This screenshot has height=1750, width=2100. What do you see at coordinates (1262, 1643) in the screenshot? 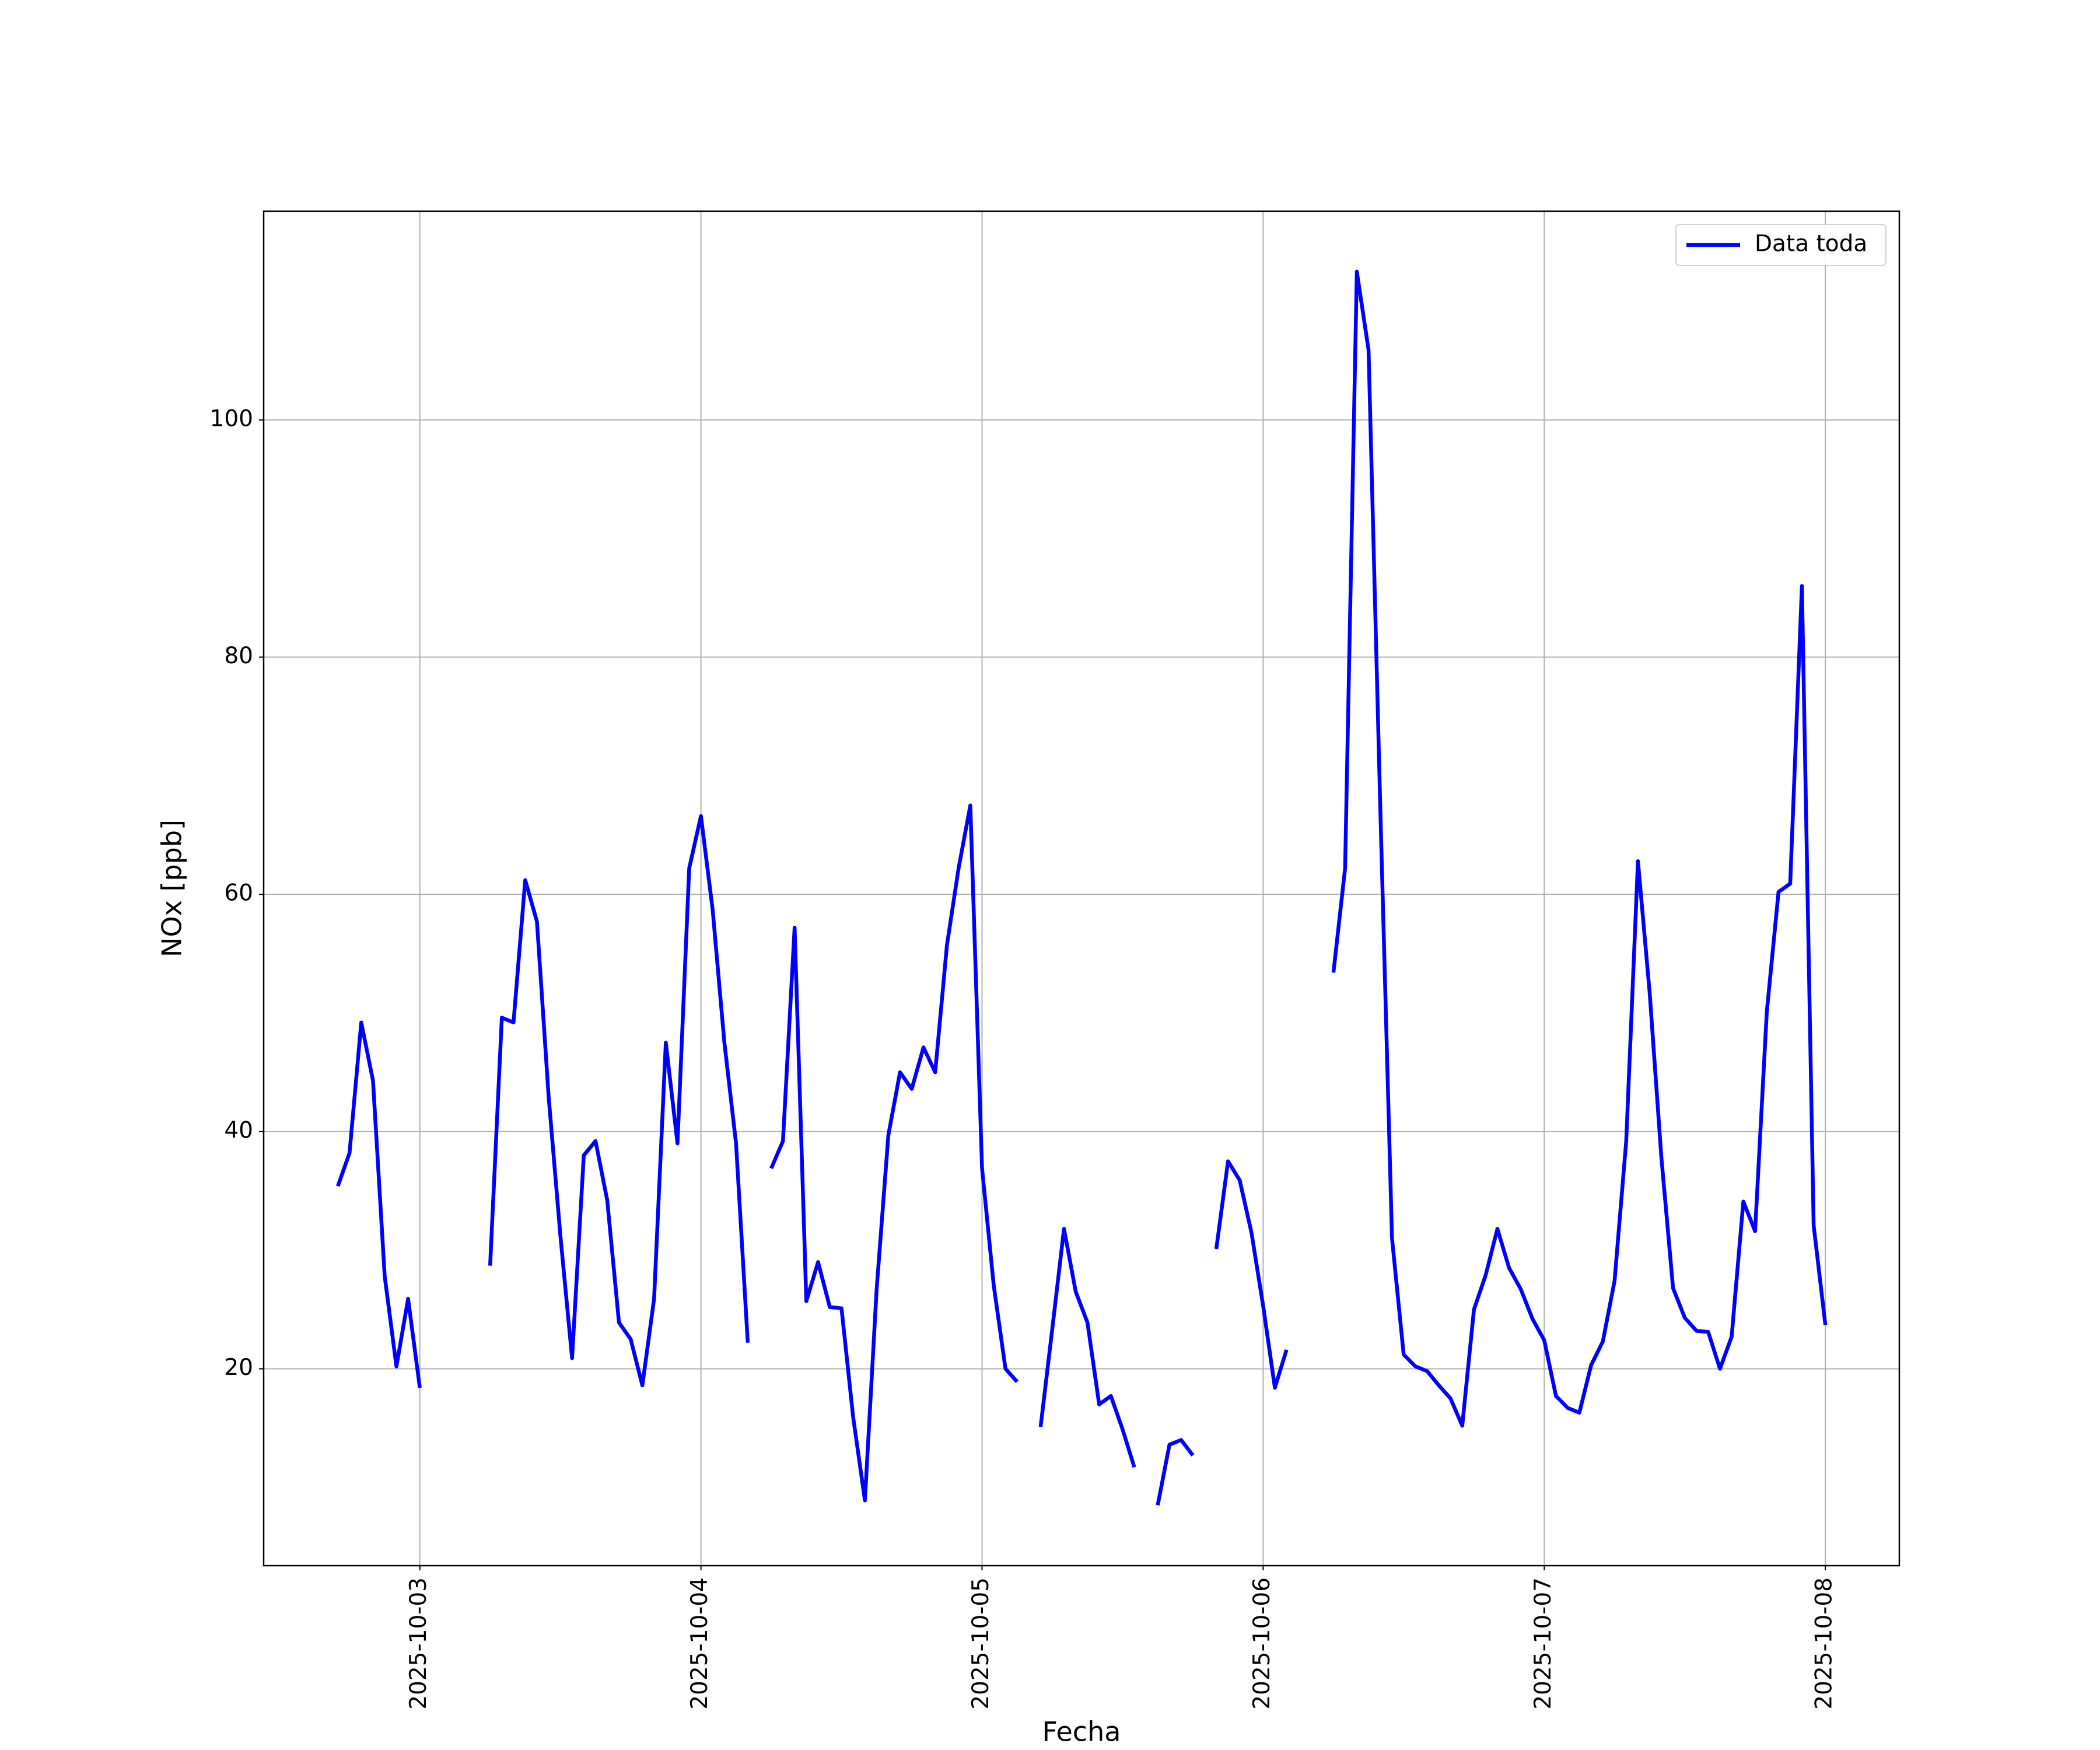
I see `x-tick-label: 2025-10-06` at bounding box center [1262, 1643].